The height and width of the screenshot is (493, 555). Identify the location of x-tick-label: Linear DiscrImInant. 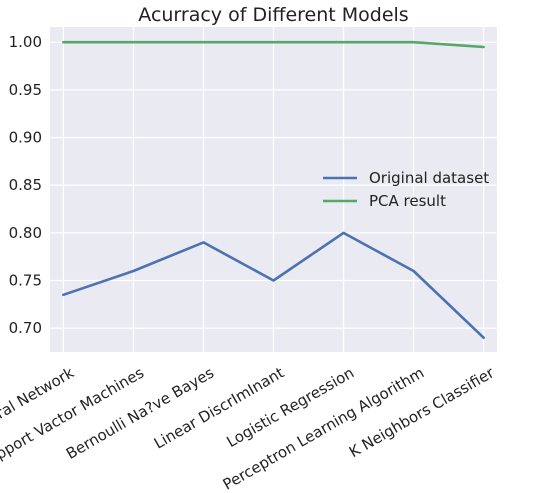
(219, 408).